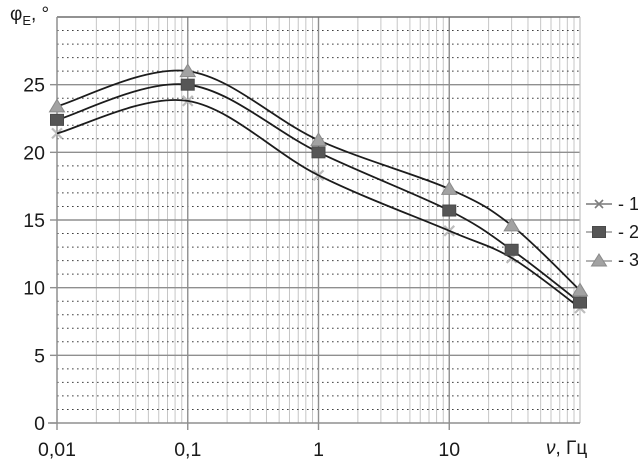  Describe the element at coordinates (551, 448) in the screenshot. I see `x-axis-symbol: ν` at that location.